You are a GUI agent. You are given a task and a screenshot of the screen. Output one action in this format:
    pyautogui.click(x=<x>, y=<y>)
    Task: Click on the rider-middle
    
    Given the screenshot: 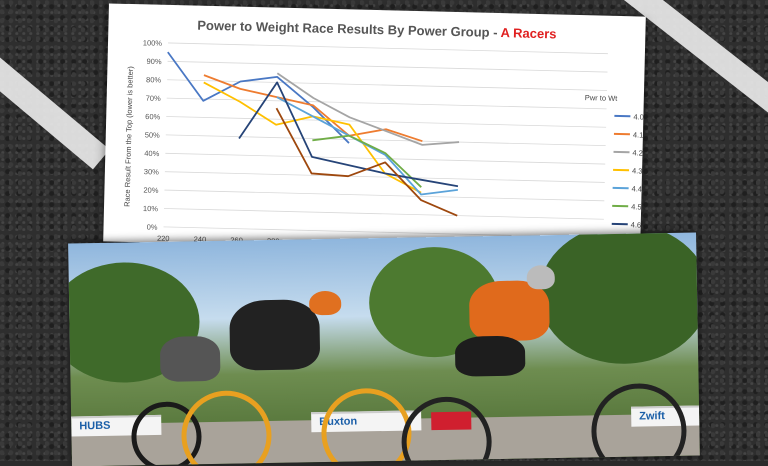 What is the action you would take?
    pyautogui.click(x=274, y=335)
    